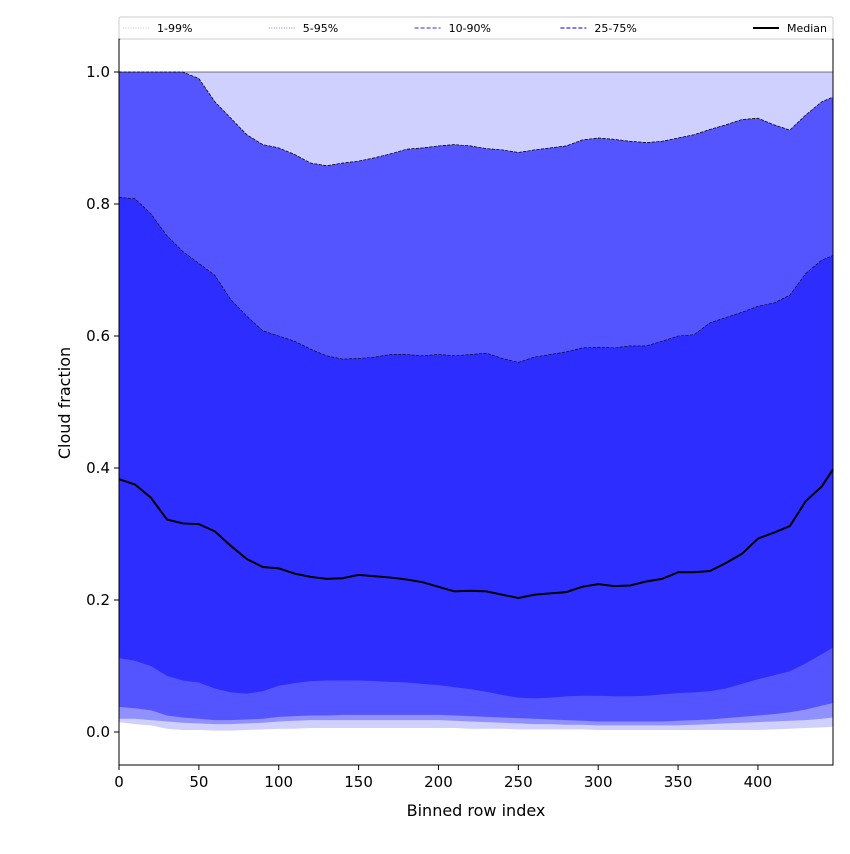  I want to click on y-tick-label: 1.0, so click(98, 72).